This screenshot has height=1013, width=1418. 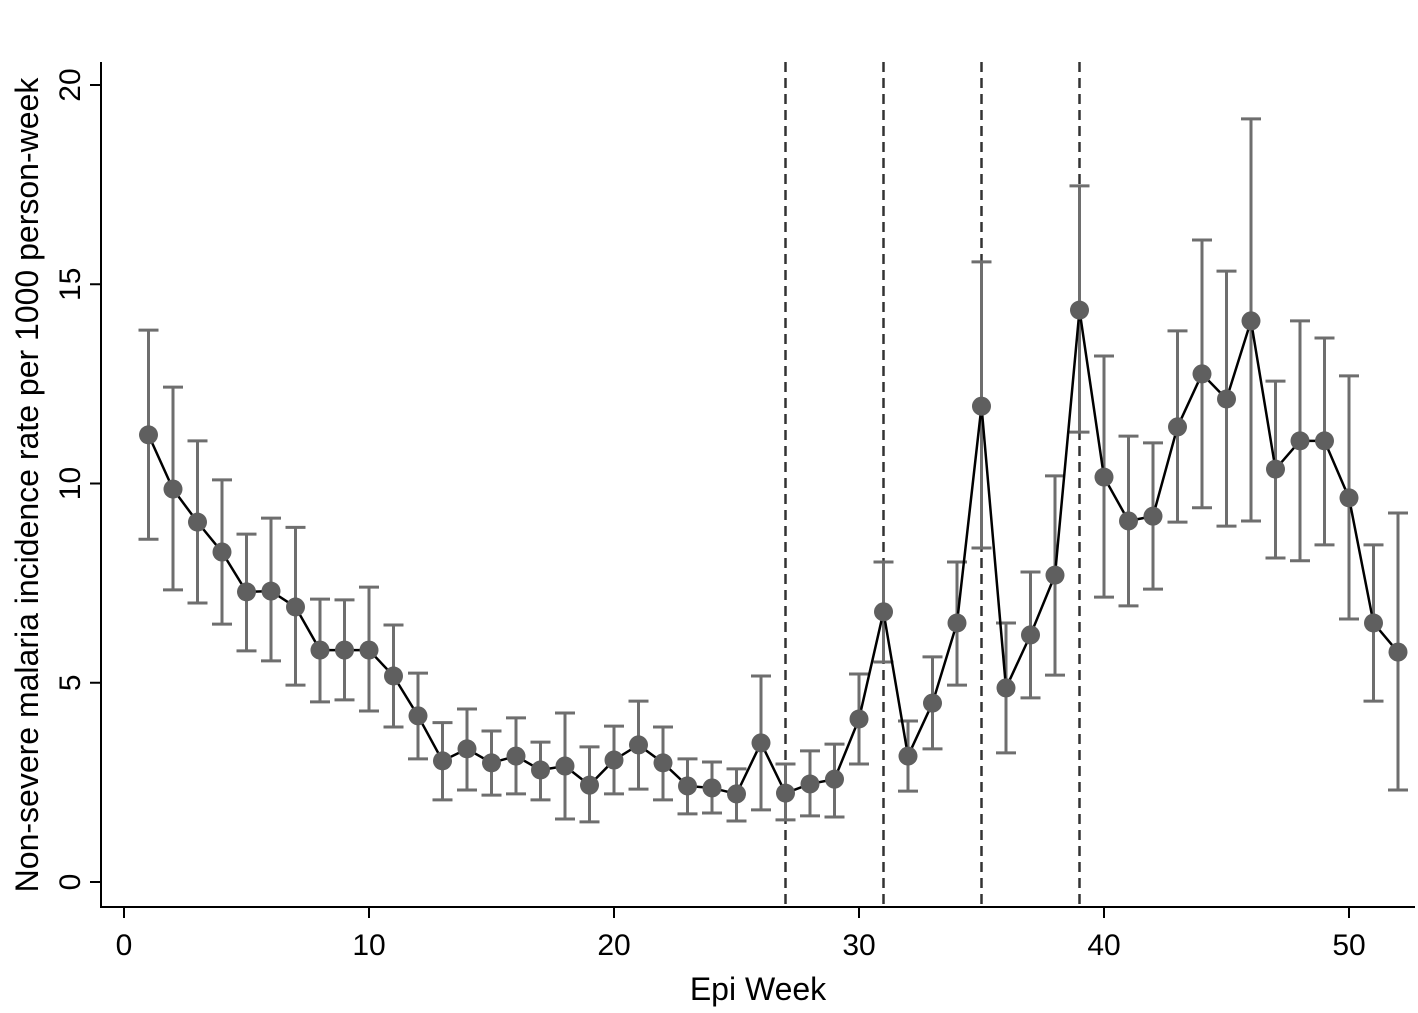 I want to click on y-tick-label: 10, so click(x=70, y=483).